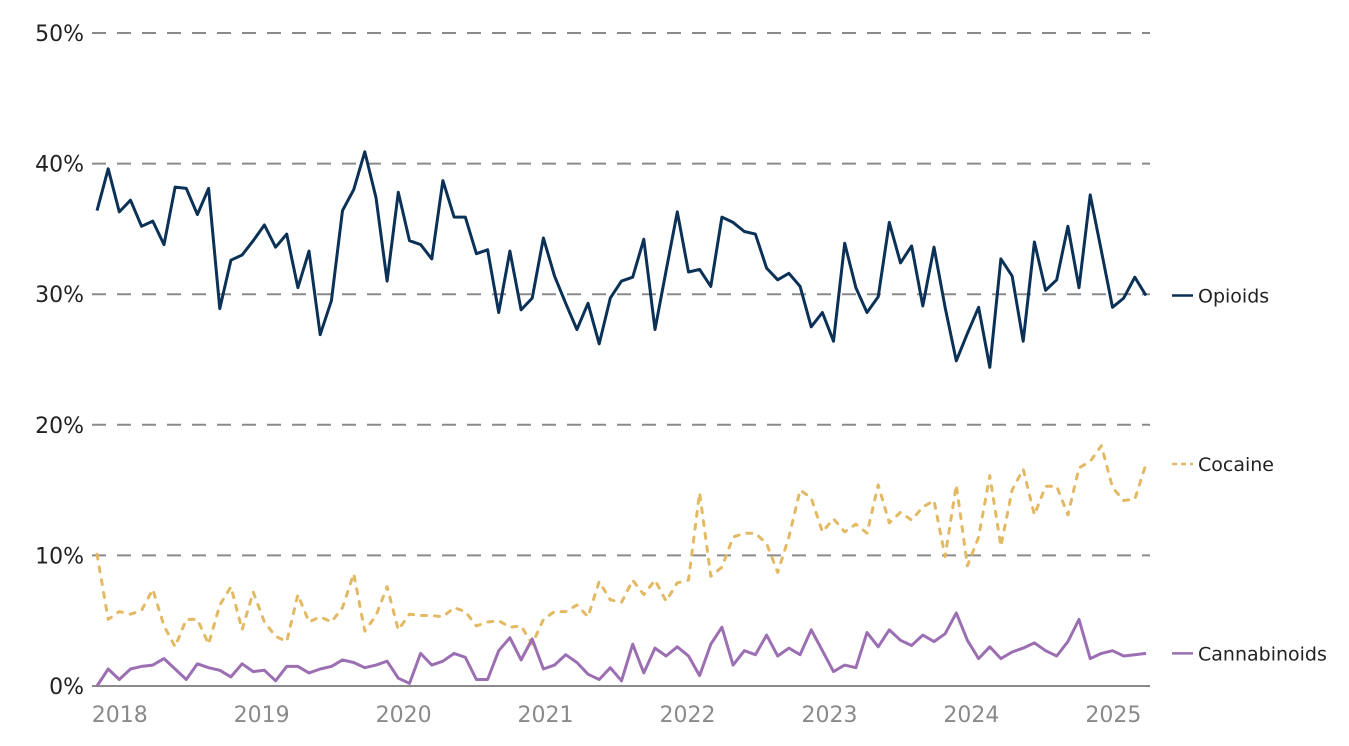 The width and height of the screenshot is (1349, 746). What do you see at coordinates (59, 426) in the screenshot?
I see `y-tick-label: 20%` at bounding box center [59, 426].